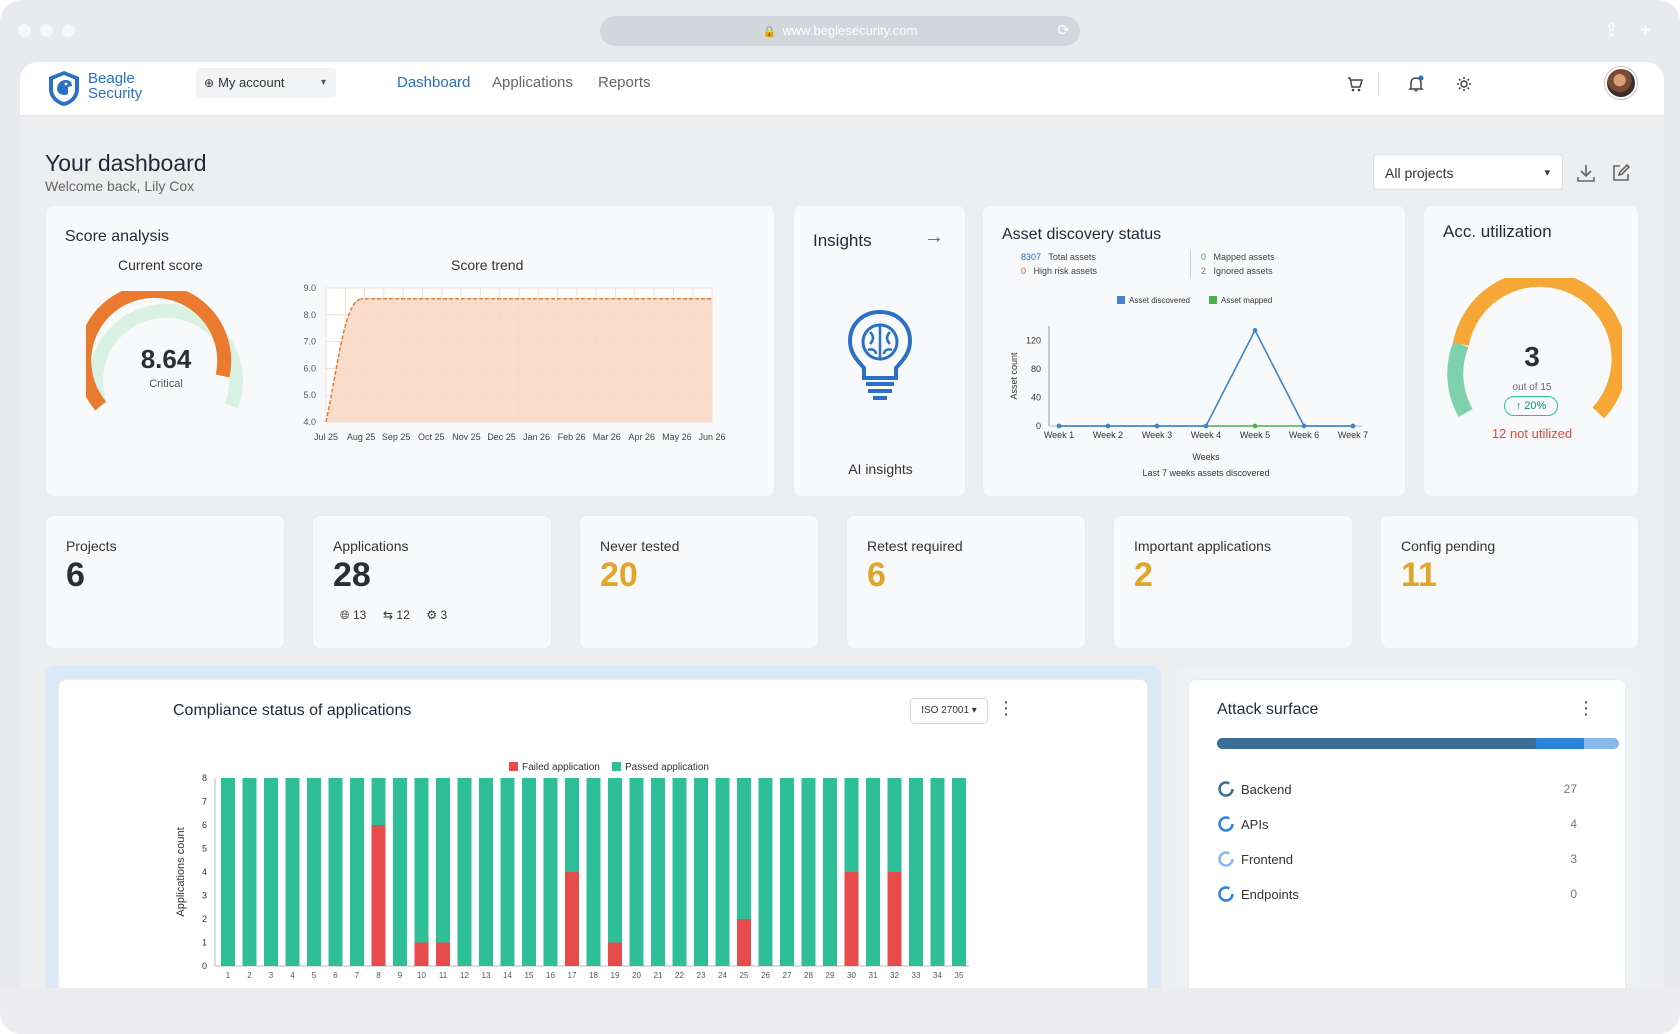 The width and height of the screenshot is (1680, 1034). I want to click on stat-divider, so click(1190, 264).